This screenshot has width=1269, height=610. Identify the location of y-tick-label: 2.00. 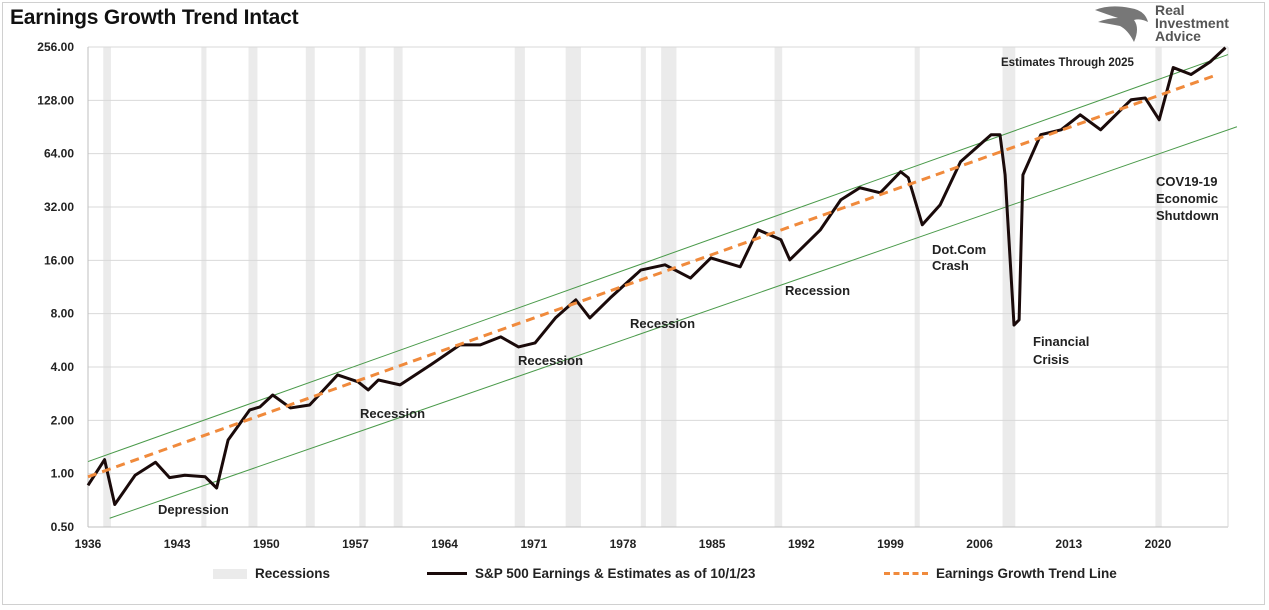
(63, 420).